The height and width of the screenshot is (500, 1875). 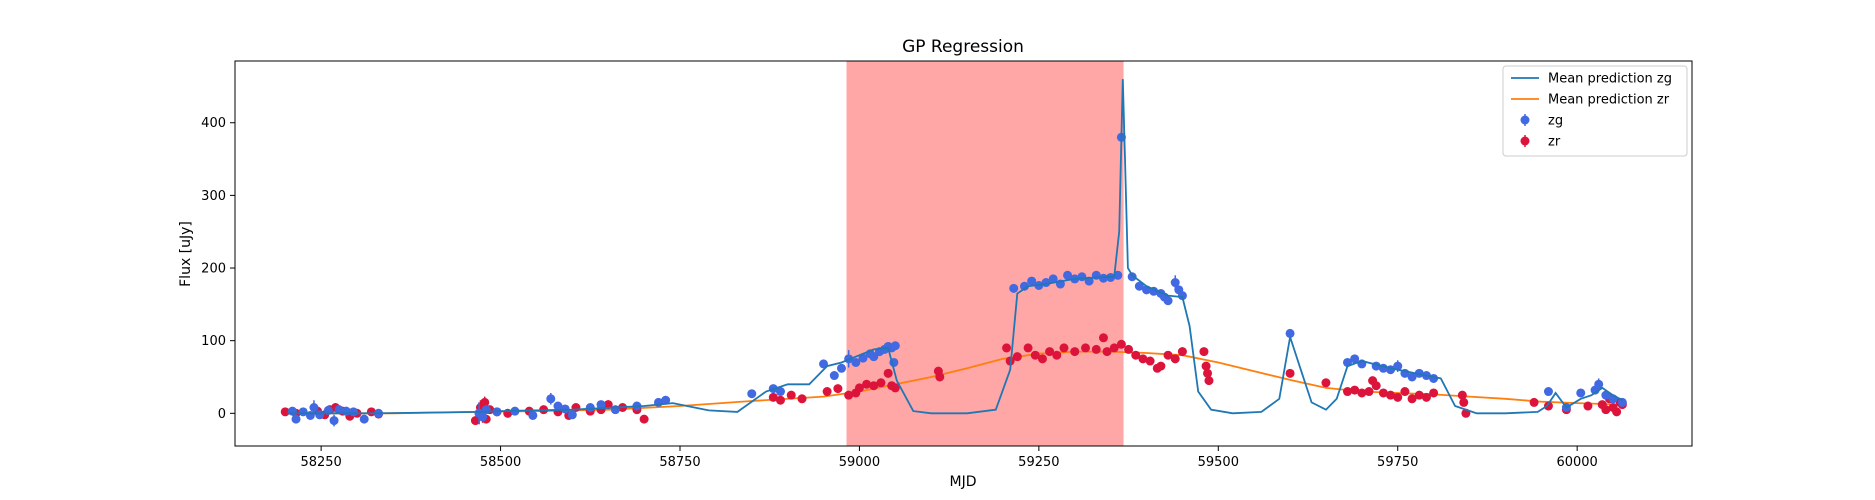 What do you see at coordinates (953, 379) in the screenshot?
I see `series-points-zr` at bounding box center [953, 379].